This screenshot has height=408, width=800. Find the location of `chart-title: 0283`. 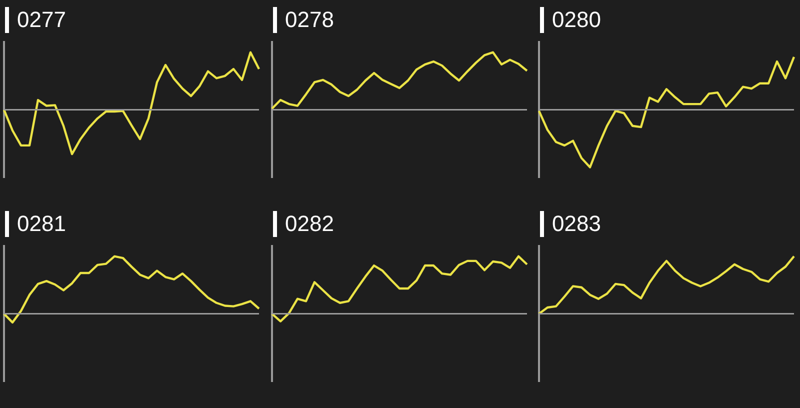

chart-title: 0283 is located at coordinates (576, 224).